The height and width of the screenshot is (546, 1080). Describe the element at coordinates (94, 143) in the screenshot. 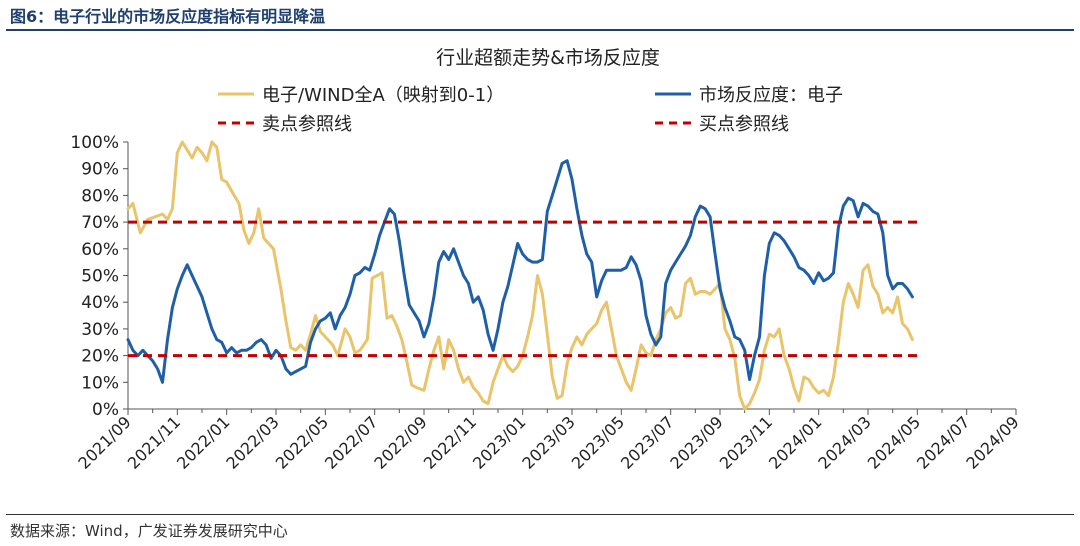

I see `y-tick-label: 100%` at that location.